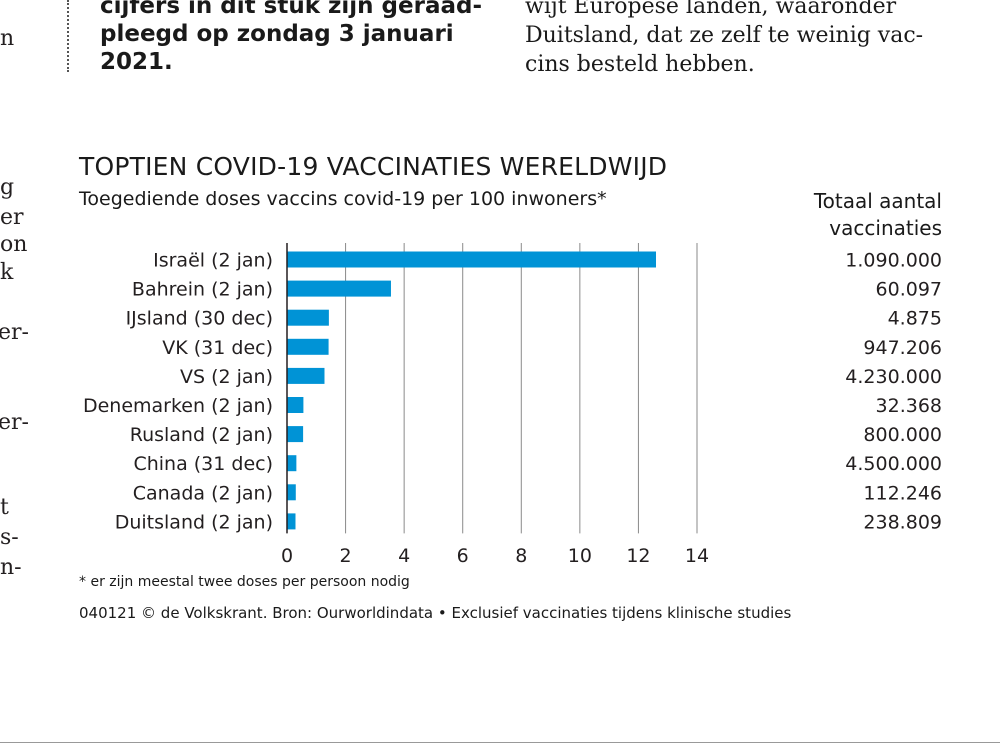 The image size is (1000, 750). I want to click on article-fragment: g, so click(7, 187).